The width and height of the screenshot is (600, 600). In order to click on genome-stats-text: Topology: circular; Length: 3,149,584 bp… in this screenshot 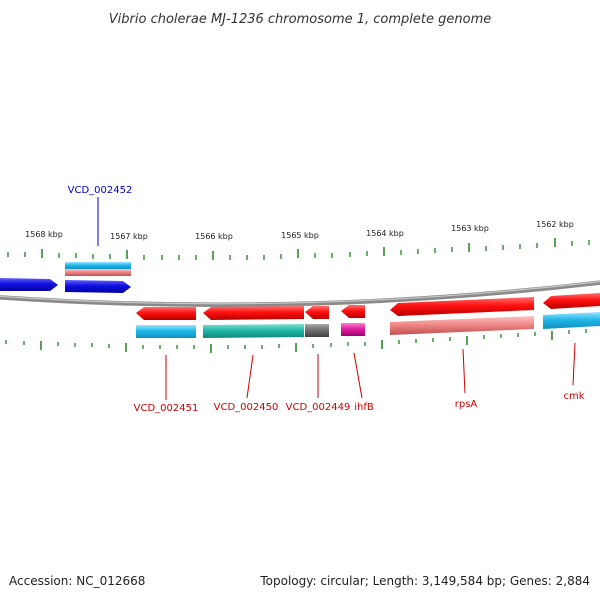, I will do `click(425, 581)`.